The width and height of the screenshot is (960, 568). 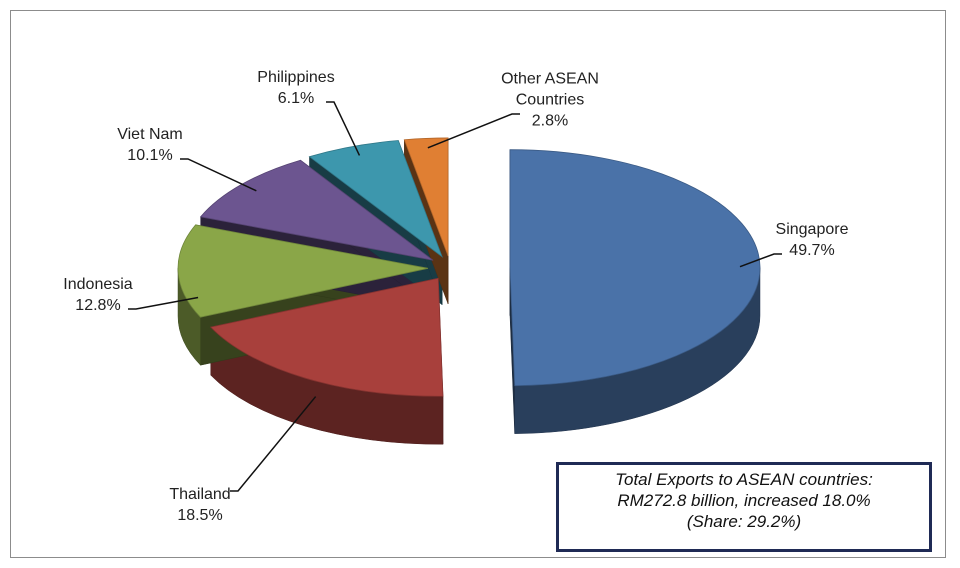 What do you see at coordinates (200, 515) in the screenshot?
I see `value-label: 18.5%` at bounding box center [200, 515].